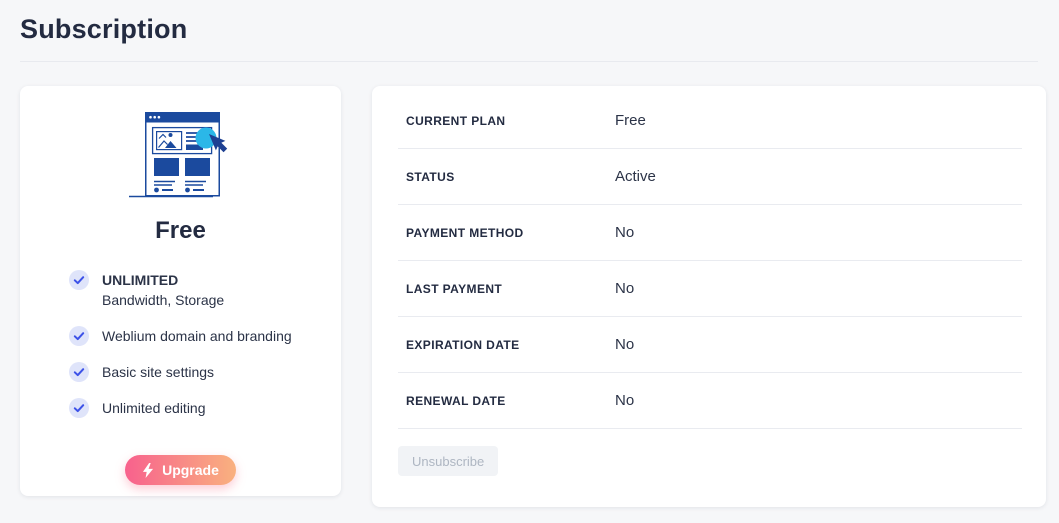 Image resolution: width=1059 pixels, height=523 pixels. I want to click on detail-label: RENEWAL DATE, so click(456, 400).